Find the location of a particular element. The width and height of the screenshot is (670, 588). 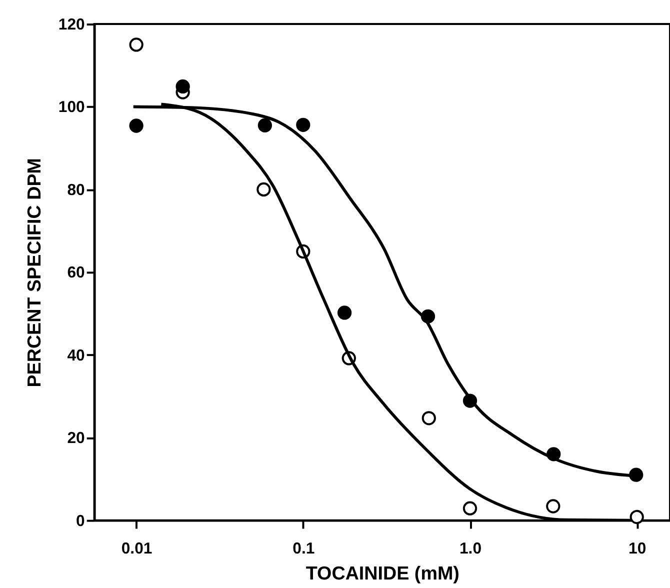

y-tick-label: 60 is located at coordinates (76, 273).